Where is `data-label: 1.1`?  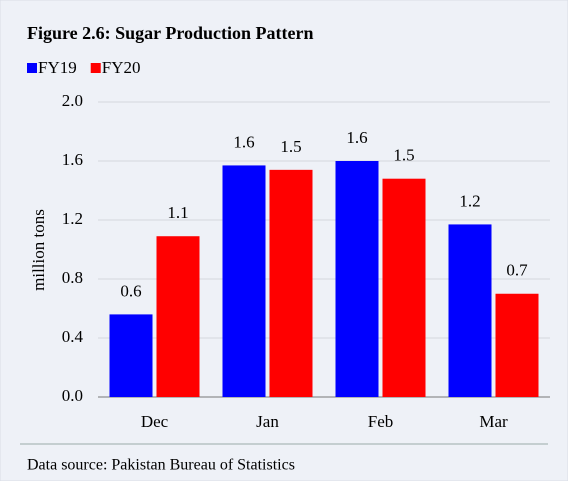
data-label: 1.1 is located at coordinates (177, 212).